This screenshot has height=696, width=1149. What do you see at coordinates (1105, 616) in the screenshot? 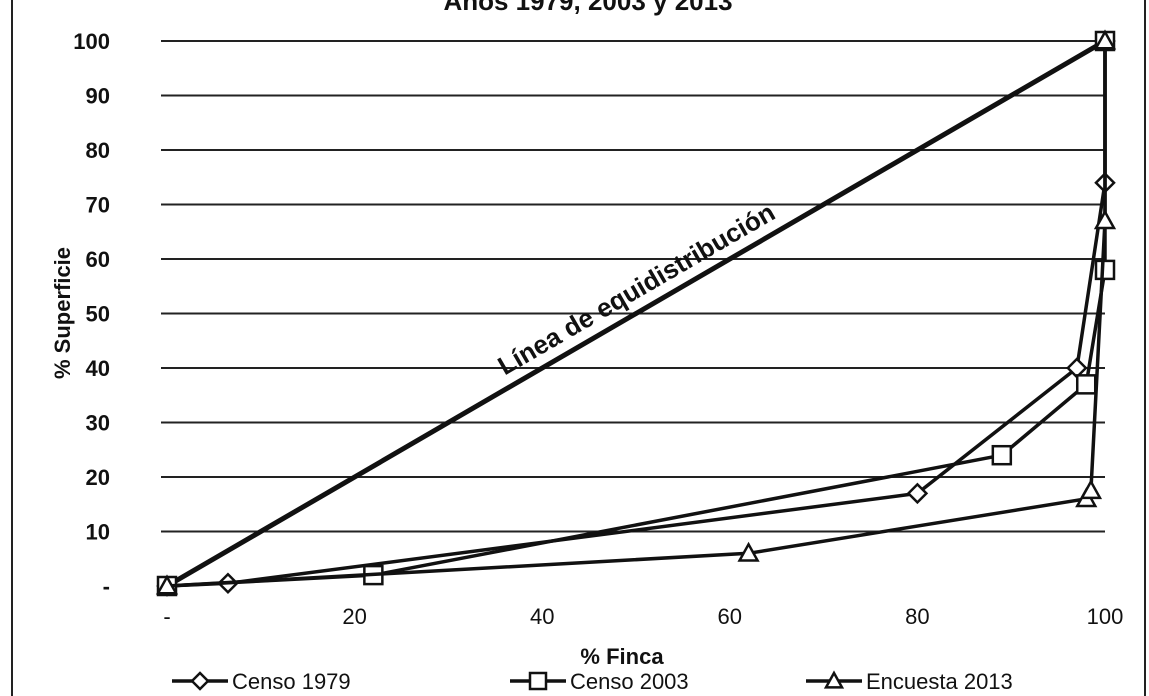
I see `x-tick-label: 100` at bounding box center [1105, 616].